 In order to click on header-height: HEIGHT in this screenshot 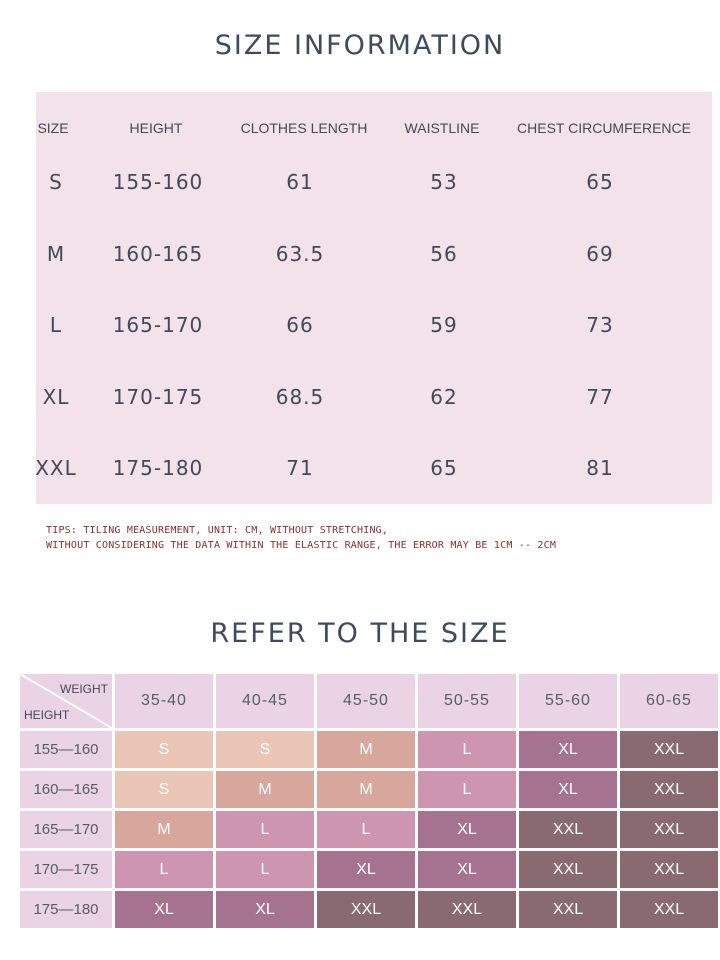, I will do `click(156, 128)`.